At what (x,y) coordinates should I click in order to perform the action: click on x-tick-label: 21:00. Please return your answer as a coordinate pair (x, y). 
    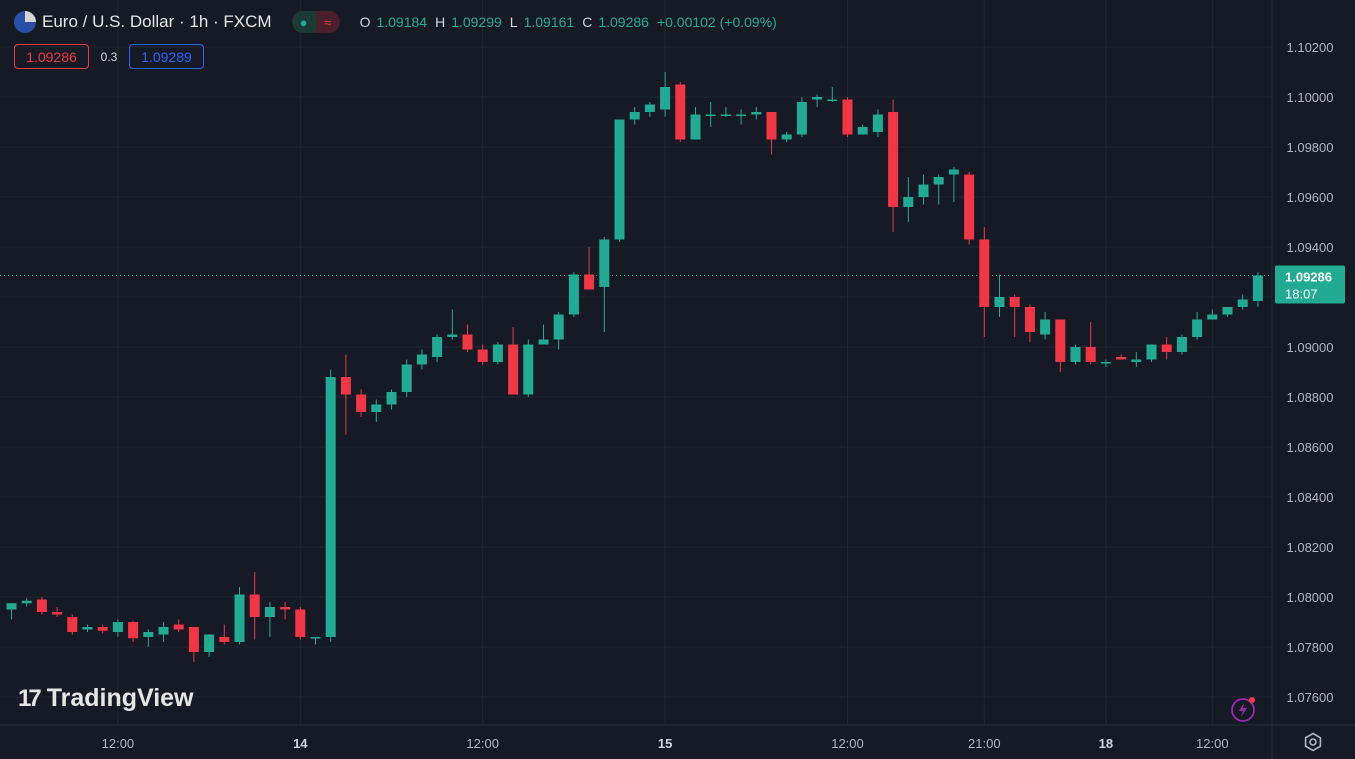
    Looking at the image, I should click on (984, 743).